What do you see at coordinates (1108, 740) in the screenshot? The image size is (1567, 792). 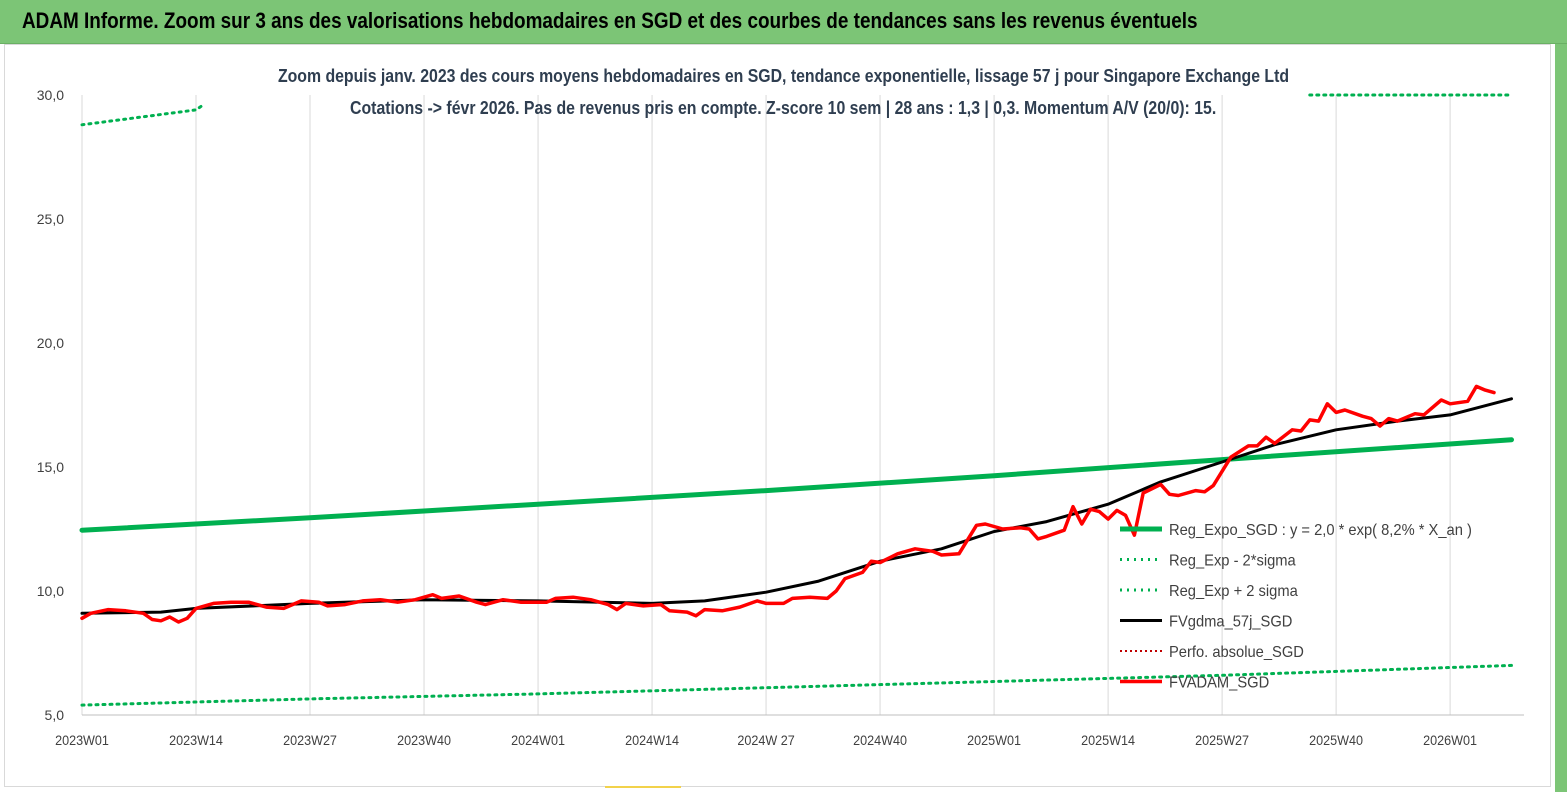 I see `x-tick-label: 2025W14` at bounding box center [1108, 740].